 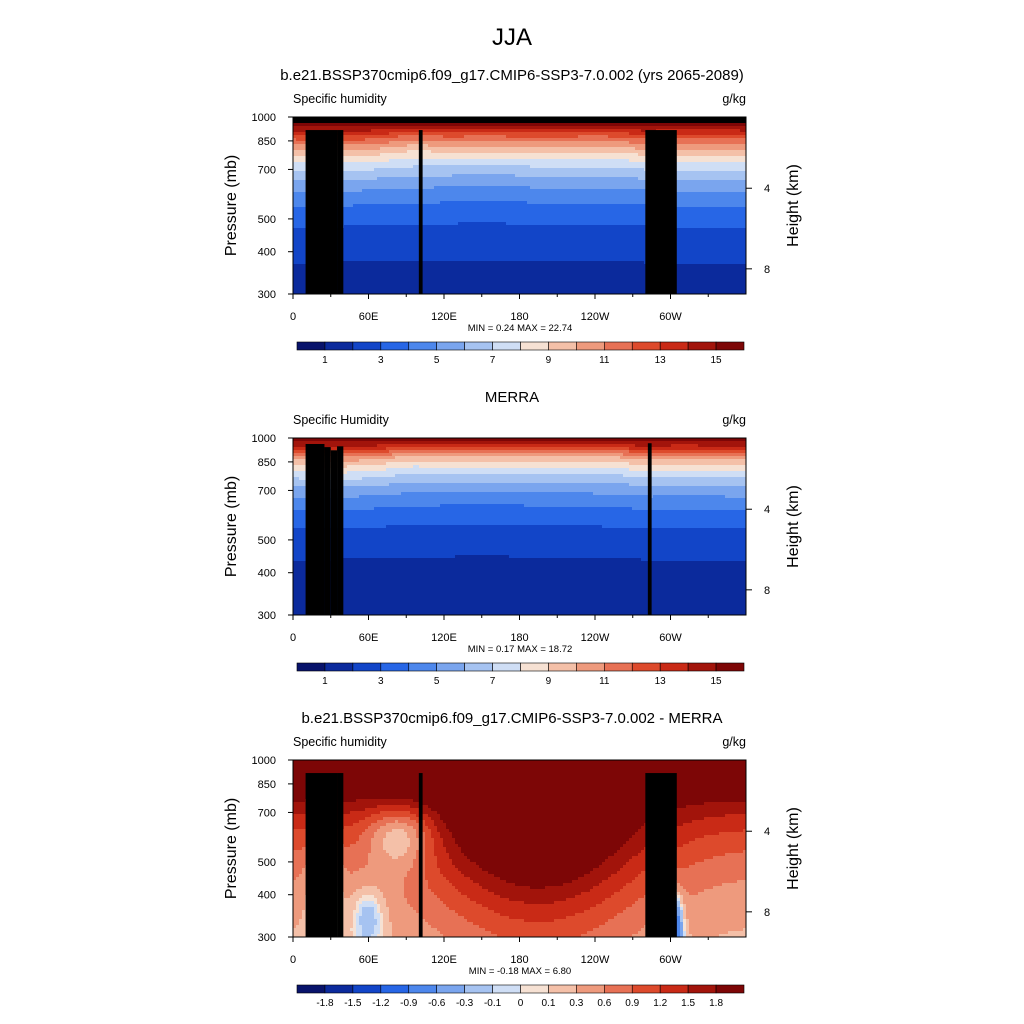 What do you see at coordinates (520, 971) in the screenshot?
I see `stats-label: MIN = -0.18 MAX = 6.80` at bounding box center [520, 971].